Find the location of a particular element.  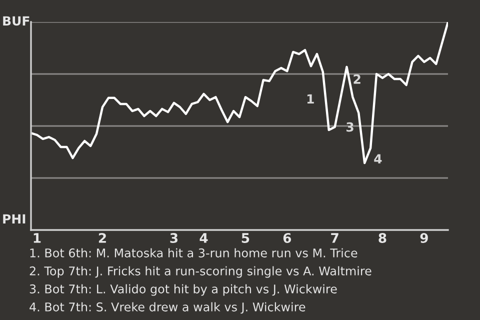

text: 3. Bot 7th: L. Valido got hit by a pitch vs J. Wickwire is located at coordinates (183, 290).